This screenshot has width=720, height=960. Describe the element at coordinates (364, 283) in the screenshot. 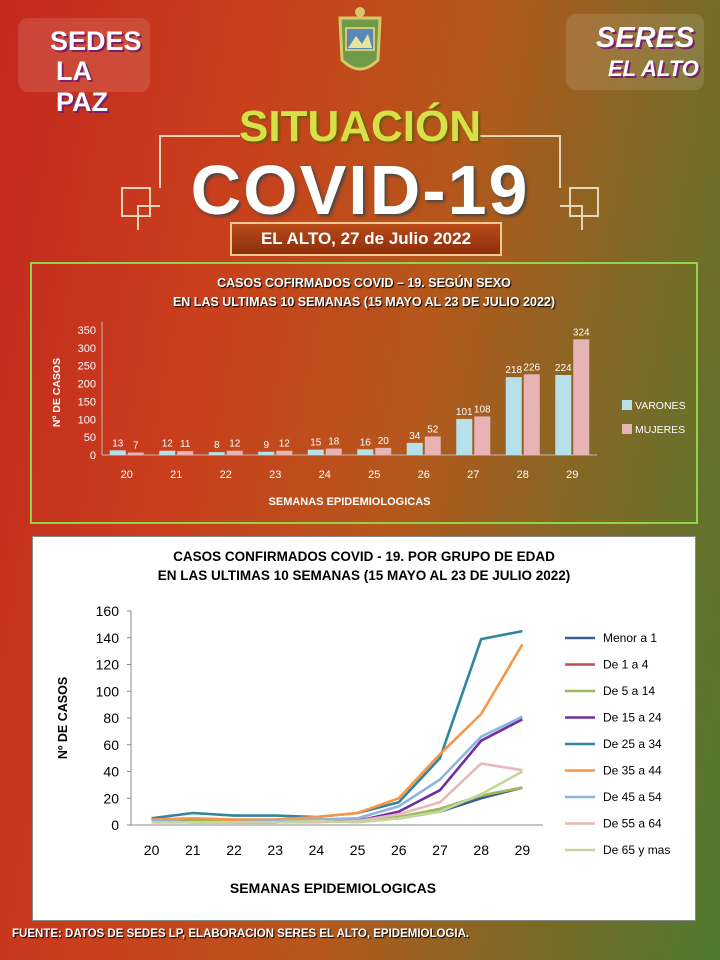

I see `bar-chart-title-line1: CASOS COFIRMADOS COVID – 19. SEGÚN SEXO` at that location.